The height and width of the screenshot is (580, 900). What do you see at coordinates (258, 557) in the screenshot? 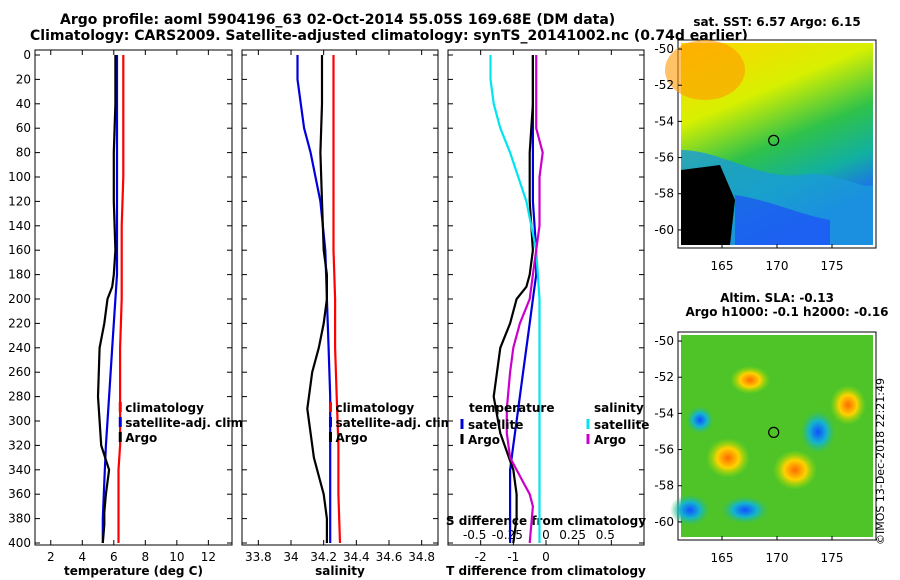
I see `x-tick-label: 33.8` at bounding box center [258, 557].